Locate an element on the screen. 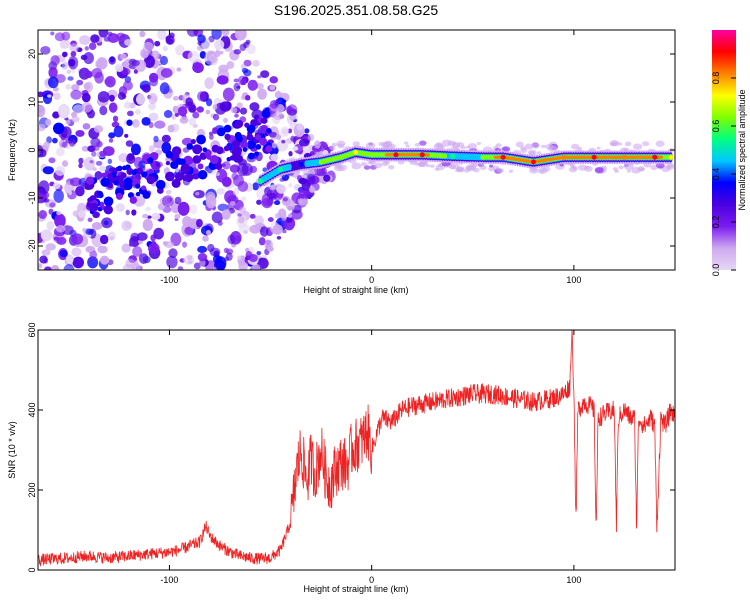  x-tick-label: -100 is located at coordinates (169, 580).